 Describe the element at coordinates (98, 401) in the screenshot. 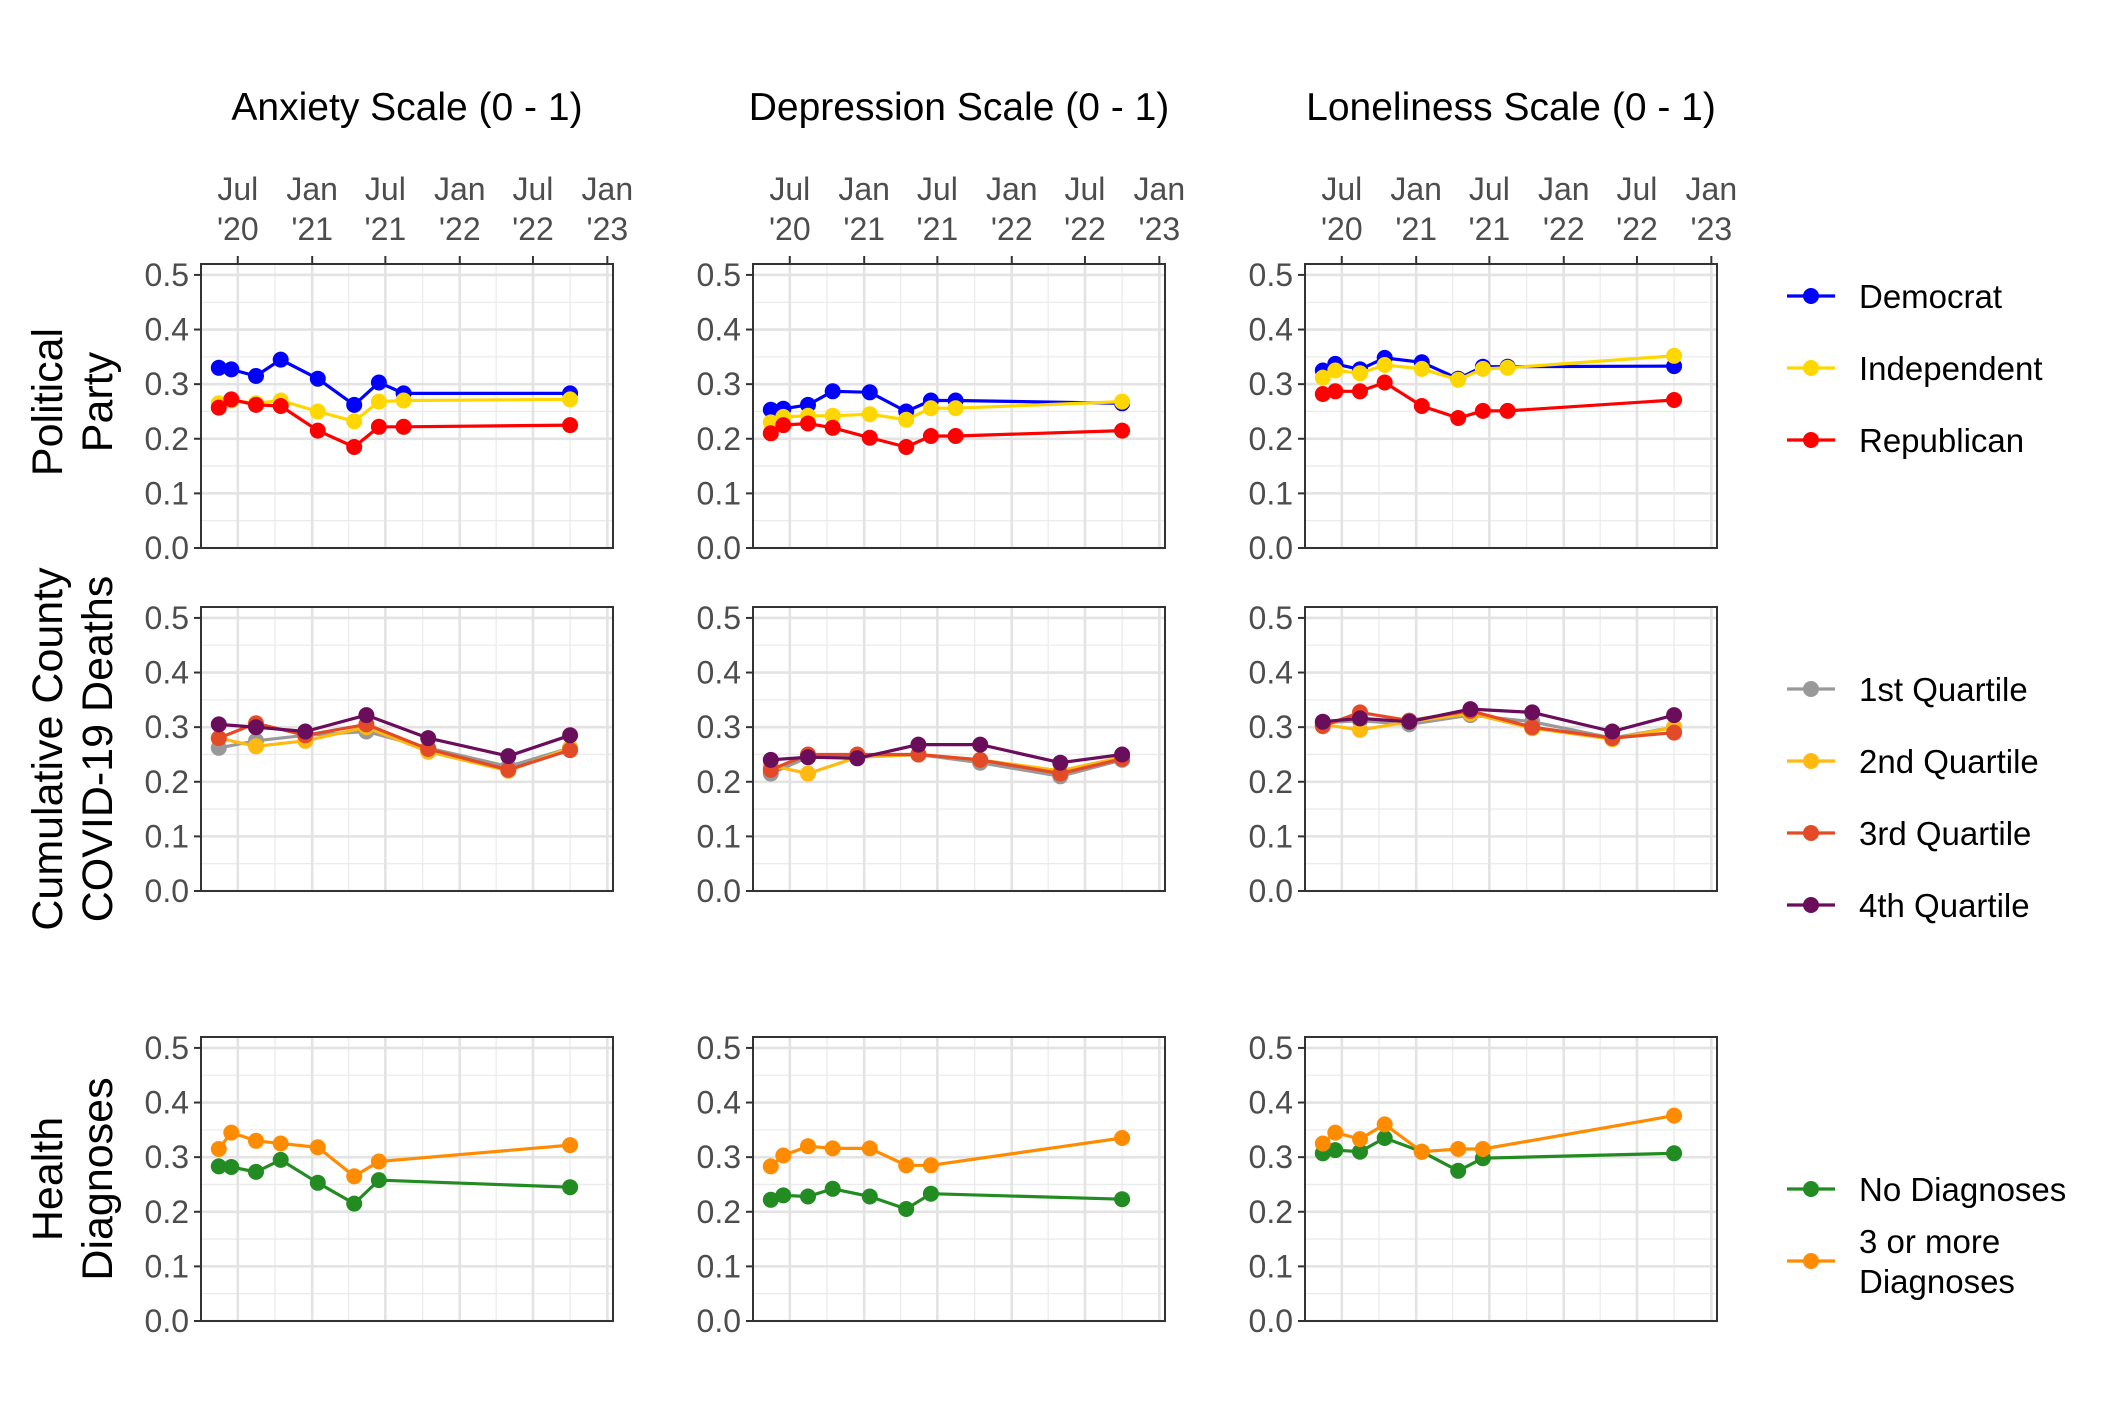

I see `row-label: Party` at that location.